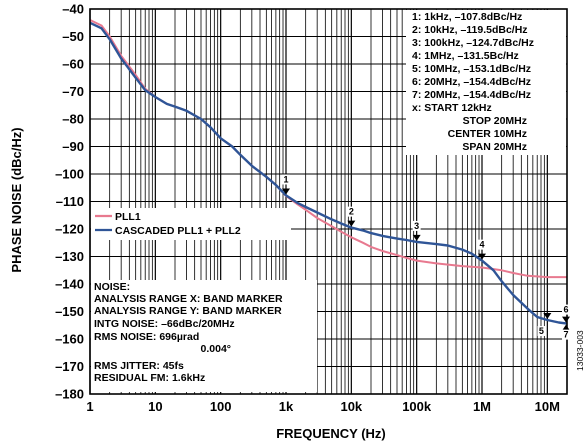 The height and width of the screenshot is (444, 587). Describe the element at coordinates (16, 199) in the screenshot. I see `y-axis-label: PHASE NOISE (dBc/Hz)` at that location.